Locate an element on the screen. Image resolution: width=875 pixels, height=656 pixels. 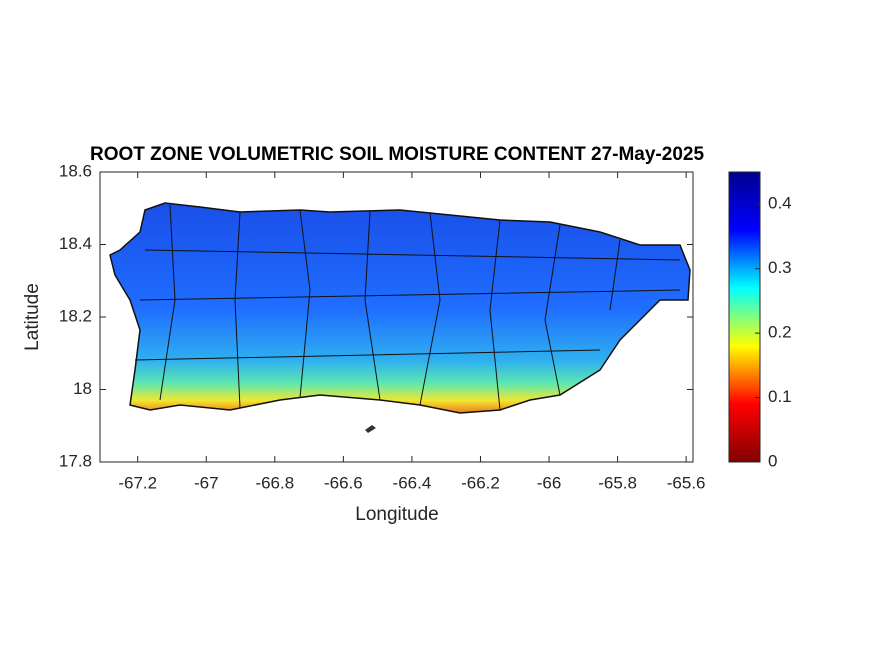
x-tick-label: -66.4 is located at coordinates (412, 482).